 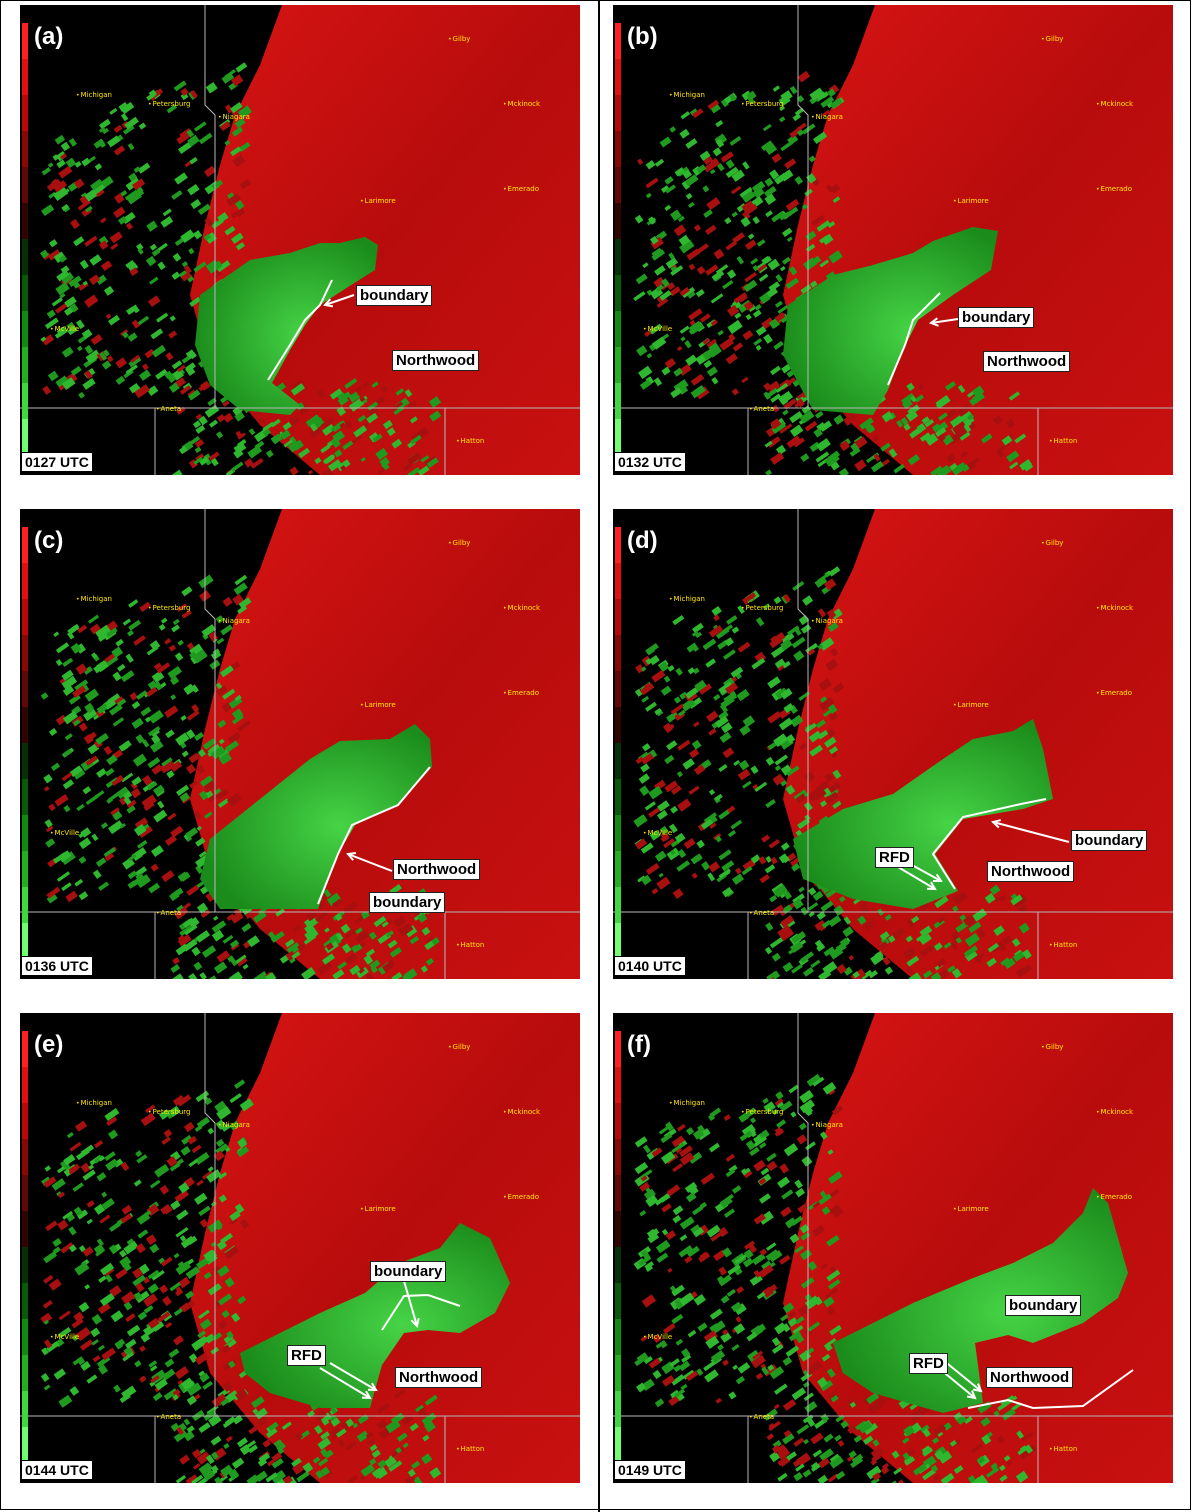 I want to click on time-label: 0136 UTC, so click(x=57, y=966).